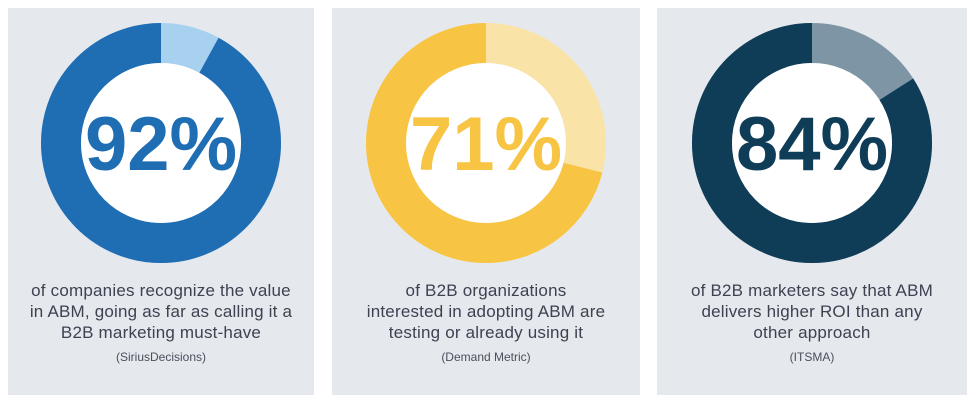  I want to click on stat-source-1: (SiriusDecisions), so click(161, 357).